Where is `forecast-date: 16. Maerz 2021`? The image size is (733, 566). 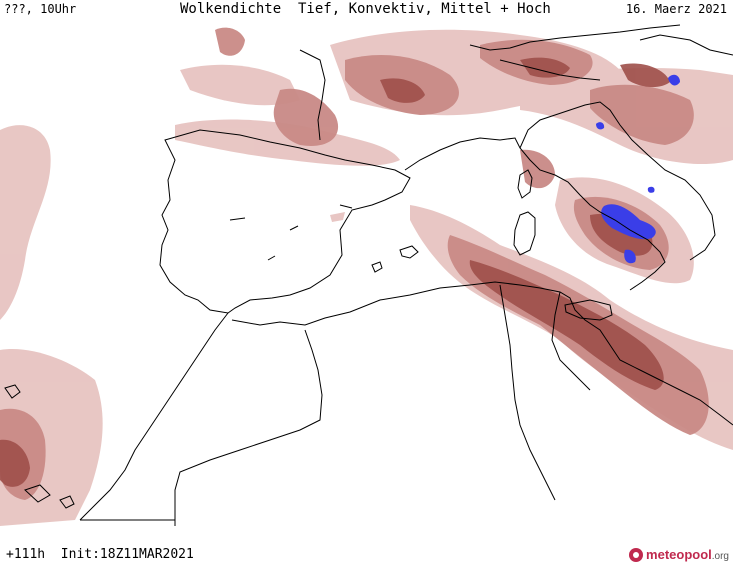
forecast-date: 16. Maerz 2021 is located at coordinates (676, 9).